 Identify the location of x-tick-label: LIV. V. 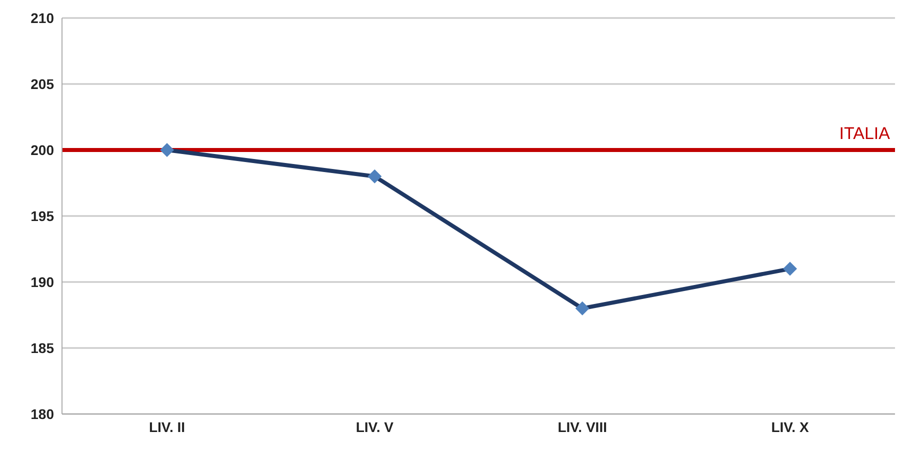
(375, 426).